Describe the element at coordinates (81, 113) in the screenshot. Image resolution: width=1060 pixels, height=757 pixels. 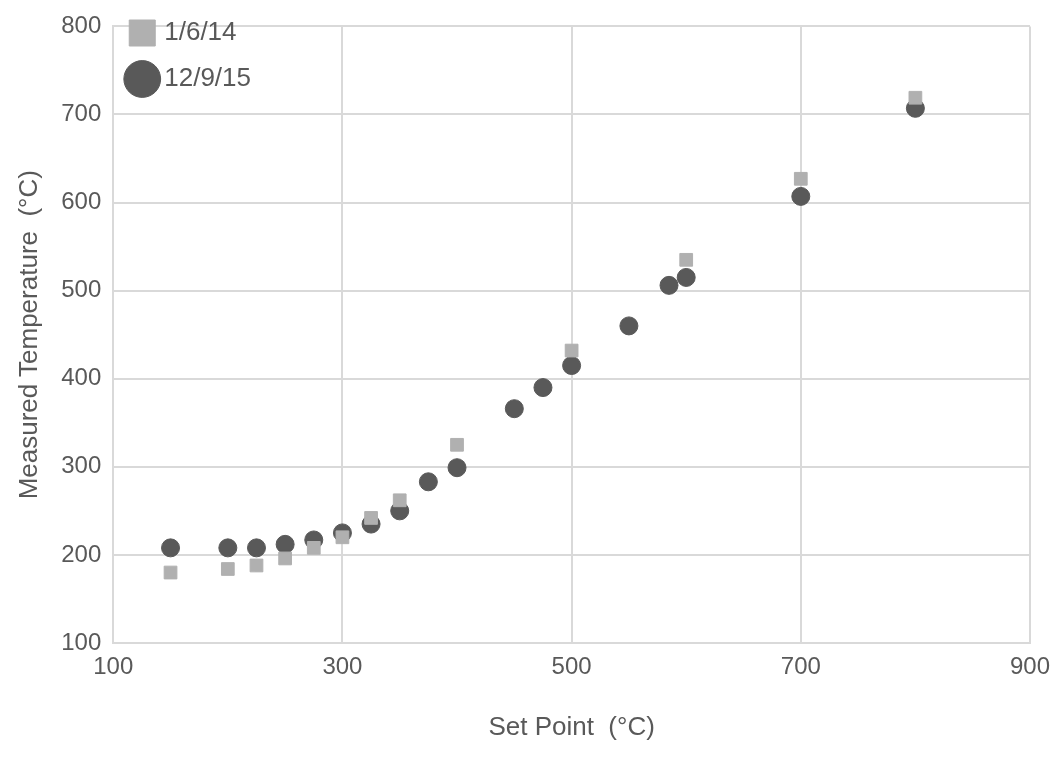
I see `y-tick-label: 700` at that location.